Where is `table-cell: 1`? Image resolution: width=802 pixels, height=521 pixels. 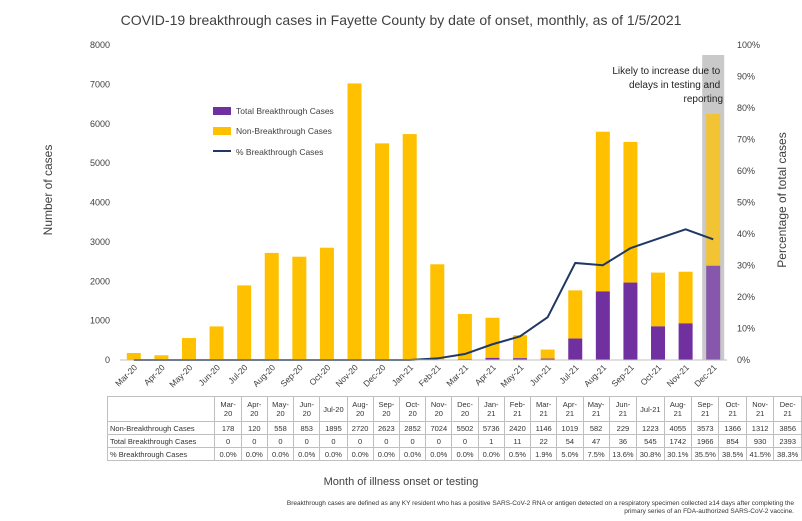
table-cell: 1 is located at coordinates (491, 441).